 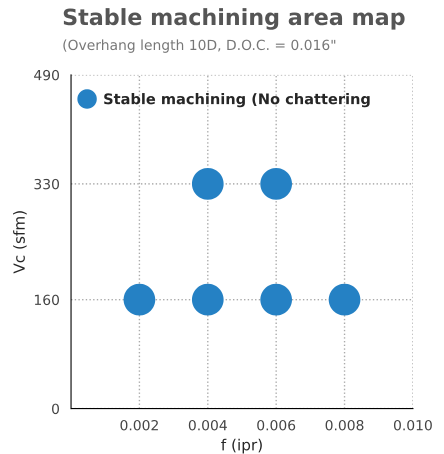 I want to click on x-tick-label: 0.006, so click(x=276, y=425).